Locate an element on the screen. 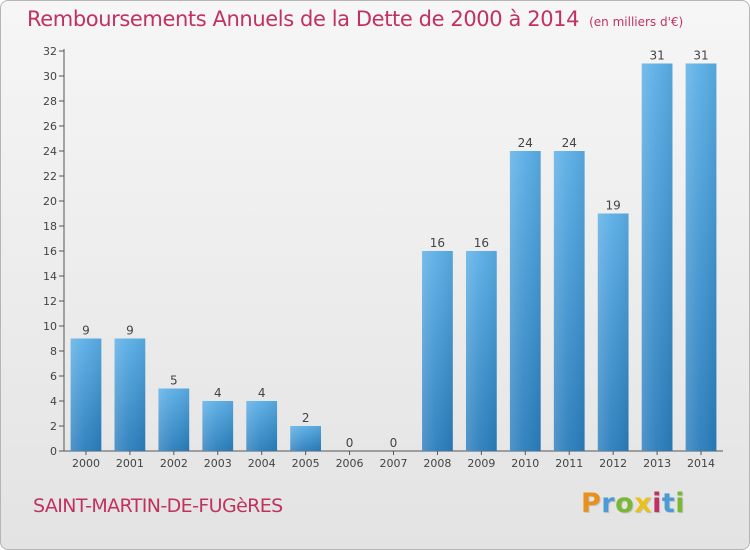 This screenshot has width=750, height=550. y-tick-label: 32 is located at coordinates (50, 51).